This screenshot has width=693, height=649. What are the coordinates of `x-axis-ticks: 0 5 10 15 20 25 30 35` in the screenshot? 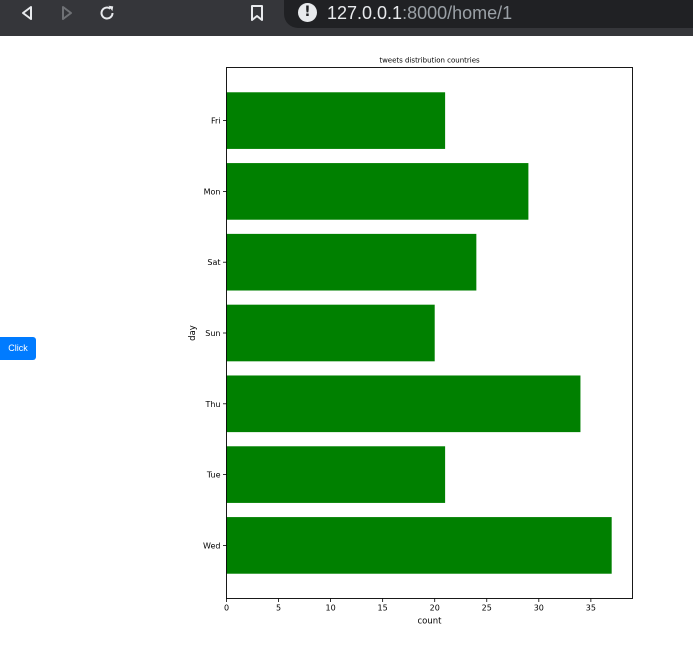 It's located at (410, 605).